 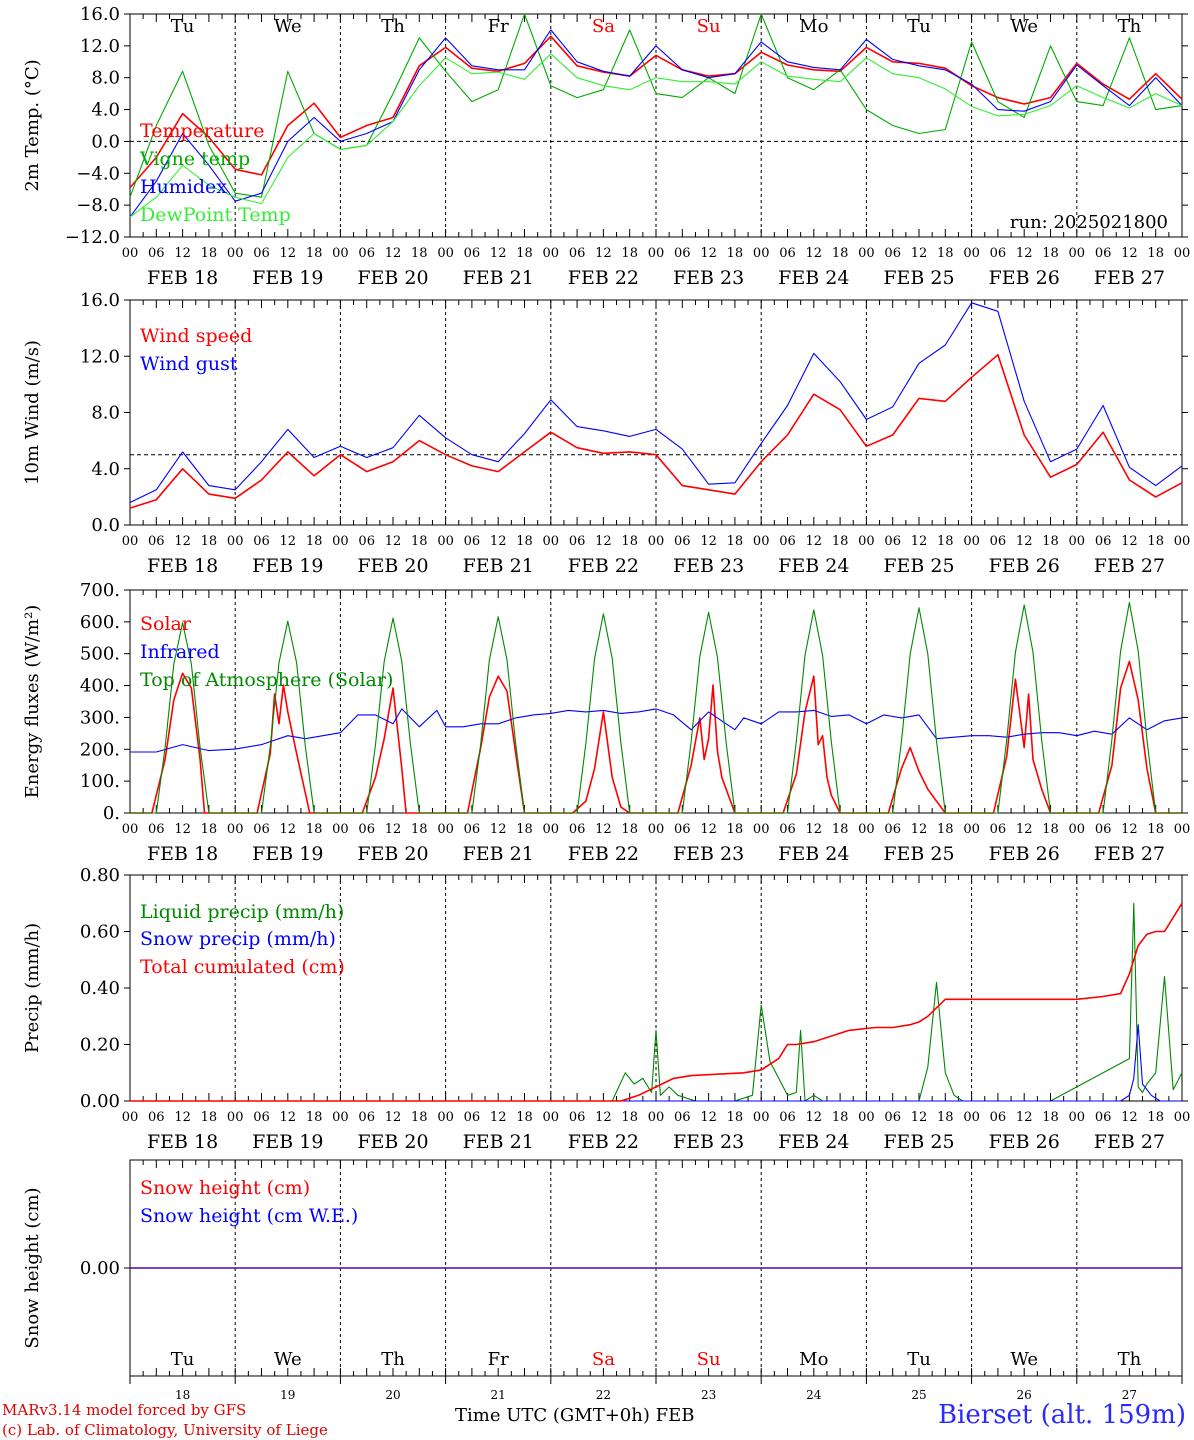 What do you see at coordinates (1024, 1359) in the screenshot?
I see `day-name-label: We` at bounding box center [1024, 1359].